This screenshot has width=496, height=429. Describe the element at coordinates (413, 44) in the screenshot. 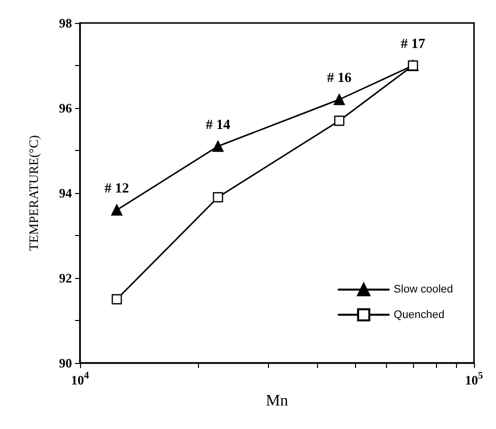

I see `annotation: # 17` at that location.